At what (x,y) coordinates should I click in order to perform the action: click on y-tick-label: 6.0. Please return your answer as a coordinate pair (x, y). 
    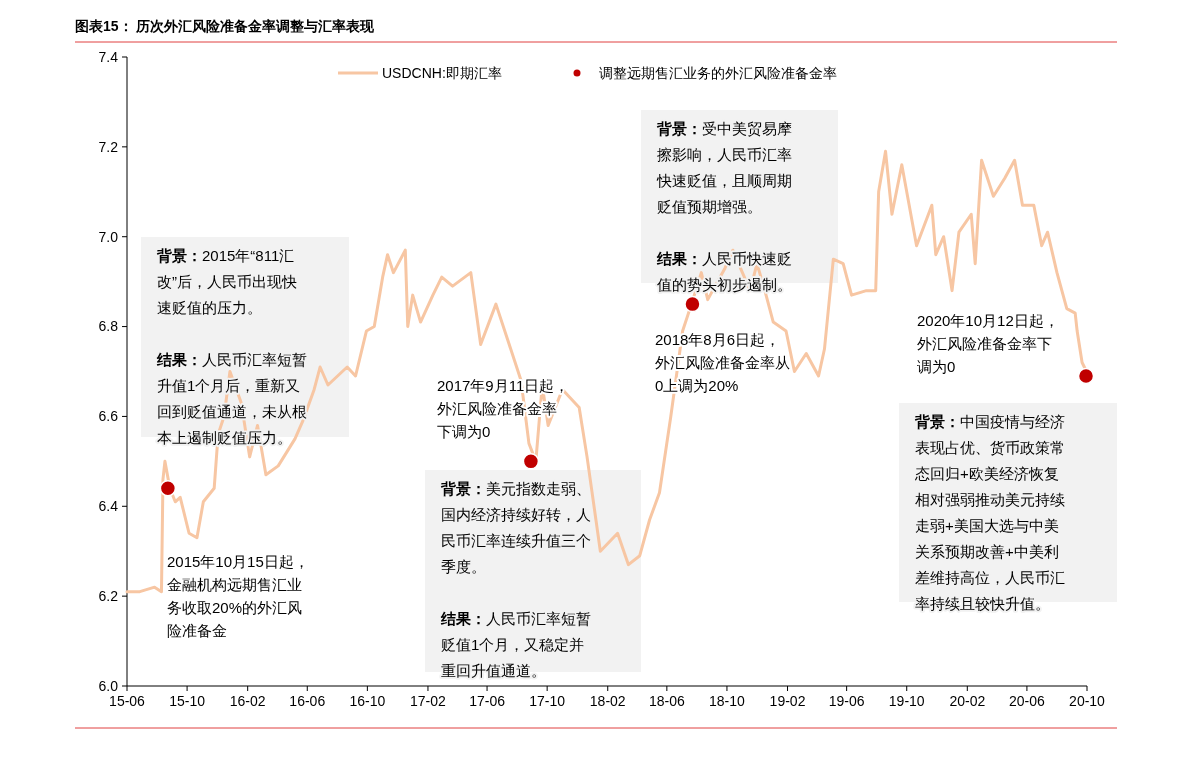
    Looking at the image, I should click on (108, 685).